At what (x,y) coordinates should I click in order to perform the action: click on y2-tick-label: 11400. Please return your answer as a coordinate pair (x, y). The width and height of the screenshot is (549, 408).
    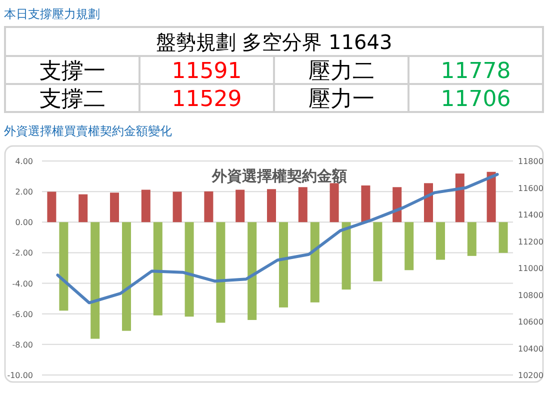
    Looking at the image, I should click on (531, 215).